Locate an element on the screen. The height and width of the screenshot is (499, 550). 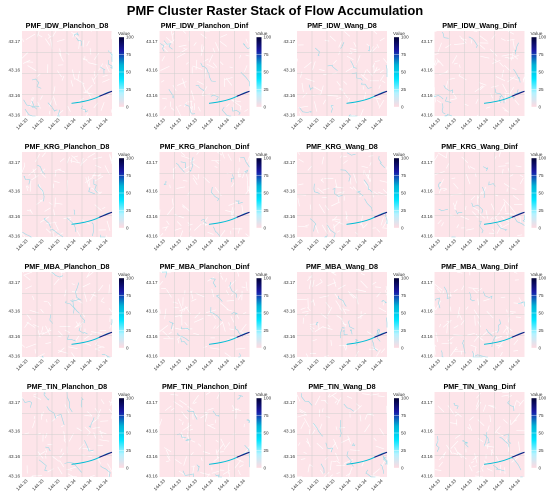
legend-tick-label: 0 is located at coordinates (402, 228).